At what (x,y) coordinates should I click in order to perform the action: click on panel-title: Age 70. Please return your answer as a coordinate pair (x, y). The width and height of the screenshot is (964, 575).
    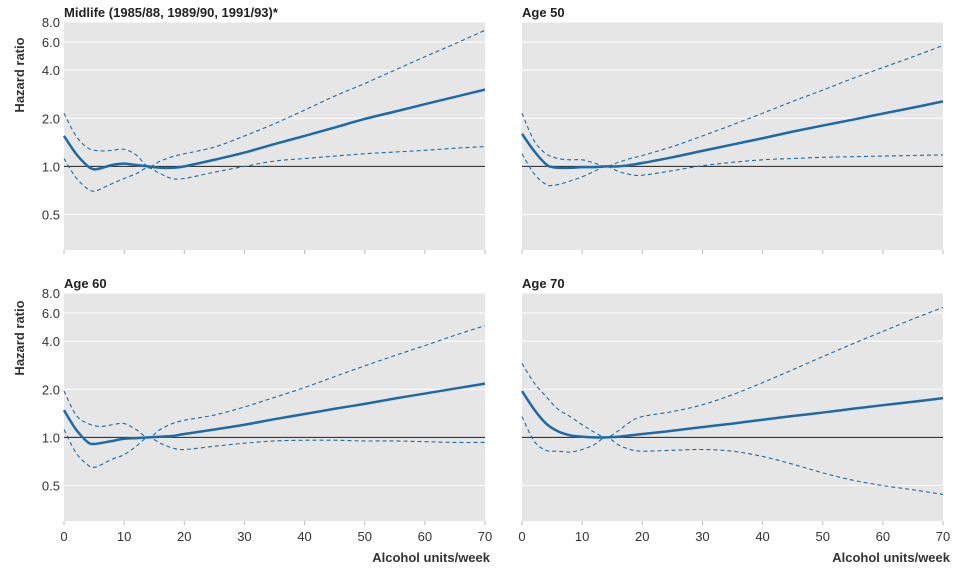
    Looking at the image, I should click on (543, 283).